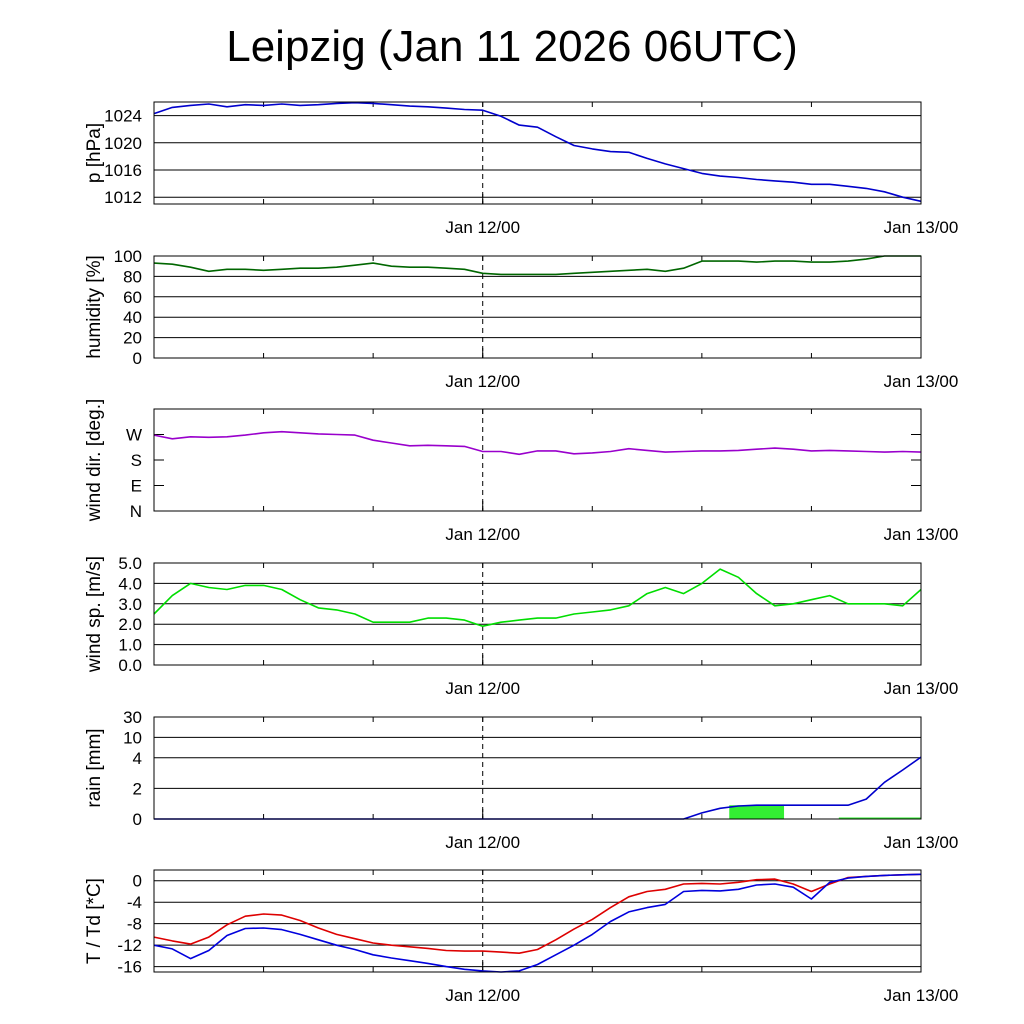 This screenshot has width=1024, height=1024. Describe the element at coordinates (130, 665) in the screenshot. I see `y-tick-label: 0.0` at that location.